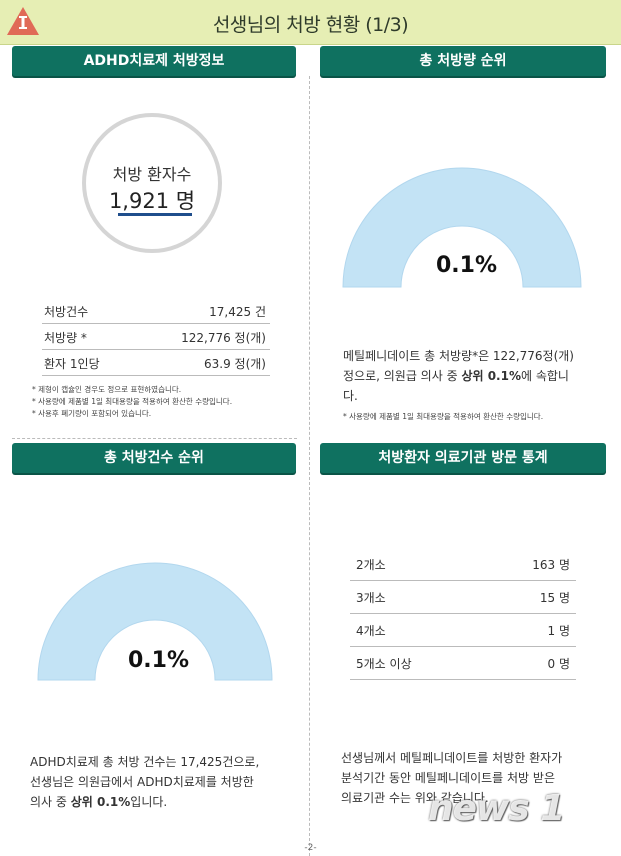 Image resolution: width=621 pixels, height=856 pixels. I want to click on visit-value: 1 명, so click(559, 631).